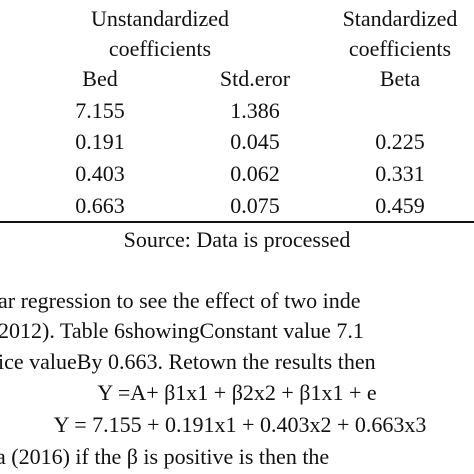 This screenshot has width=474, height=474. I want to click on column-header: Bed, so click(100, 78).